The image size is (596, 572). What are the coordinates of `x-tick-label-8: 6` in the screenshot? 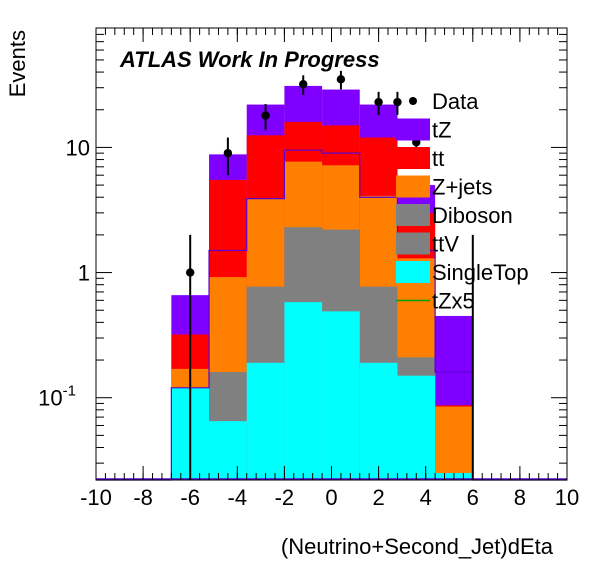 It's located at (473, 497).